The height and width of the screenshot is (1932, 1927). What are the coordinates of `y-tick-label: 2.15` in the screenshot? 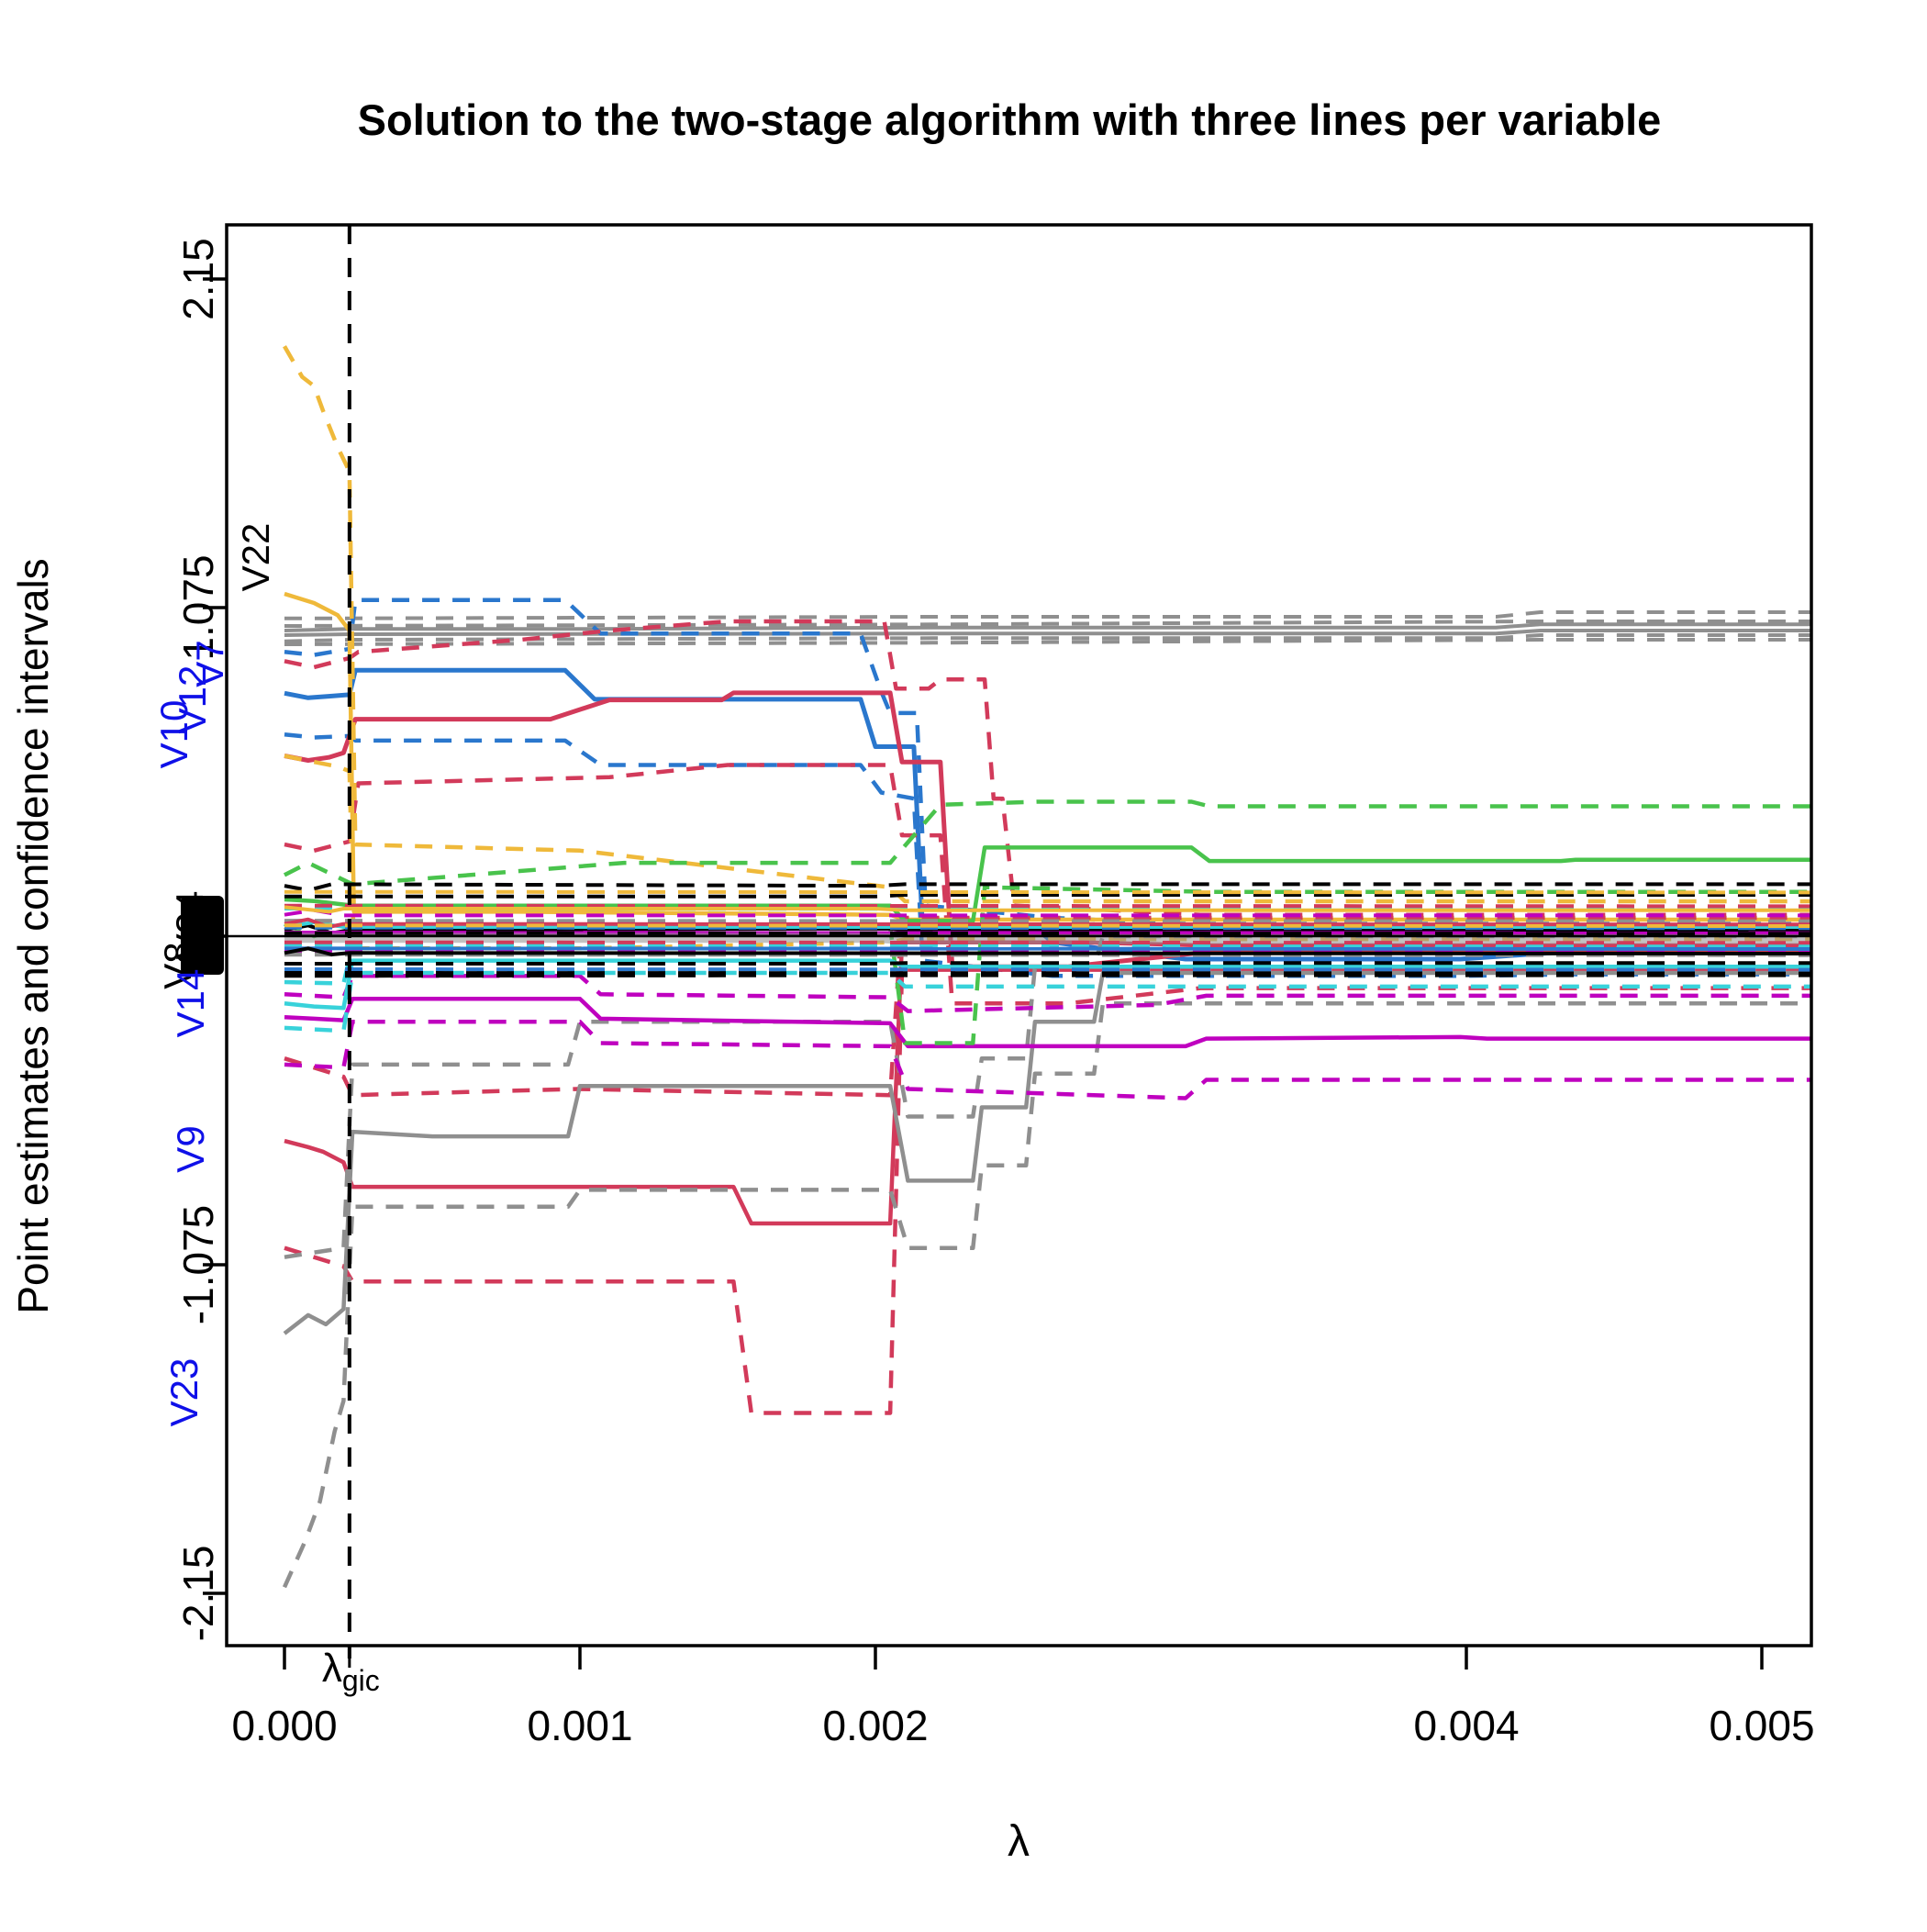 It's located at (198, 279).